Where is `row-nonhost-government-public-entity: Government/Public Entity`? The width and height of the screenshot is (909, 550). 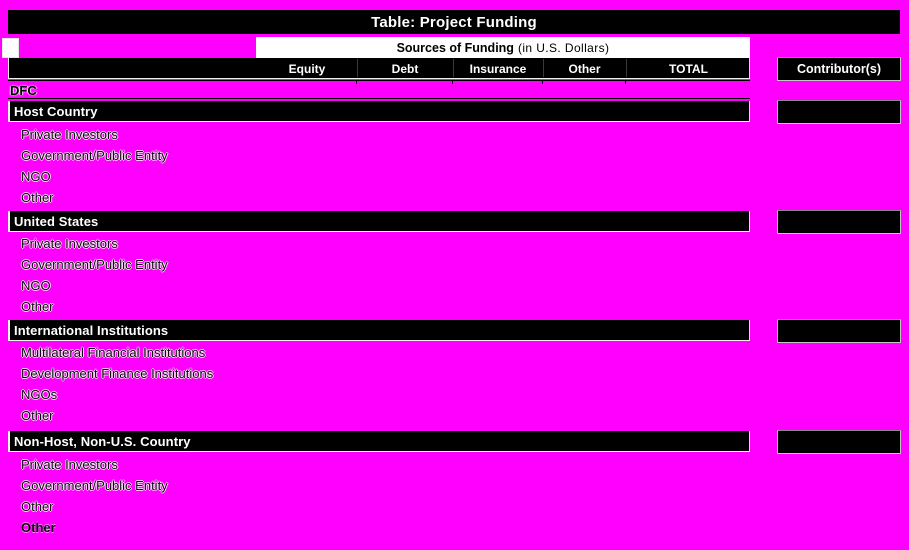
row-nonhost-government-public-entity: Government/Public Entity is located at coordinates (94, 485).